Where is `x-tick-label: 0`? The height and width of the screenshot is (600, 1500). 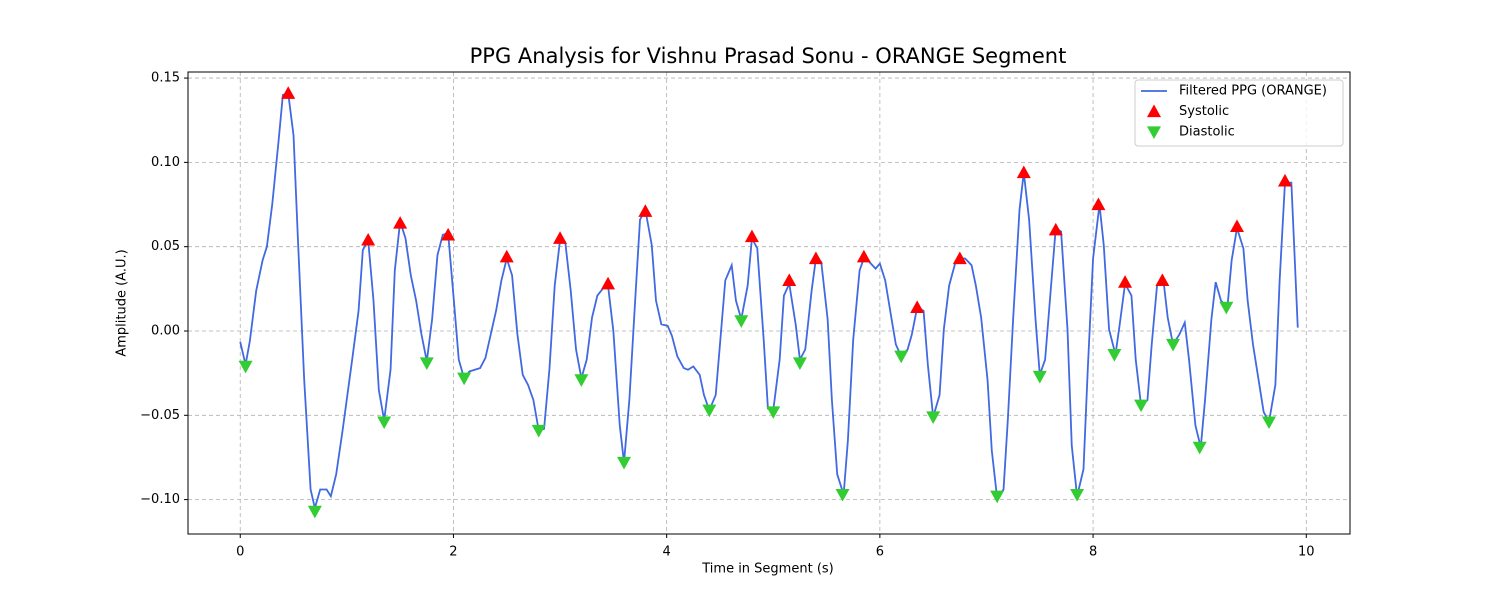
x-tick-label: 0 is located at coordinates (240, 552).